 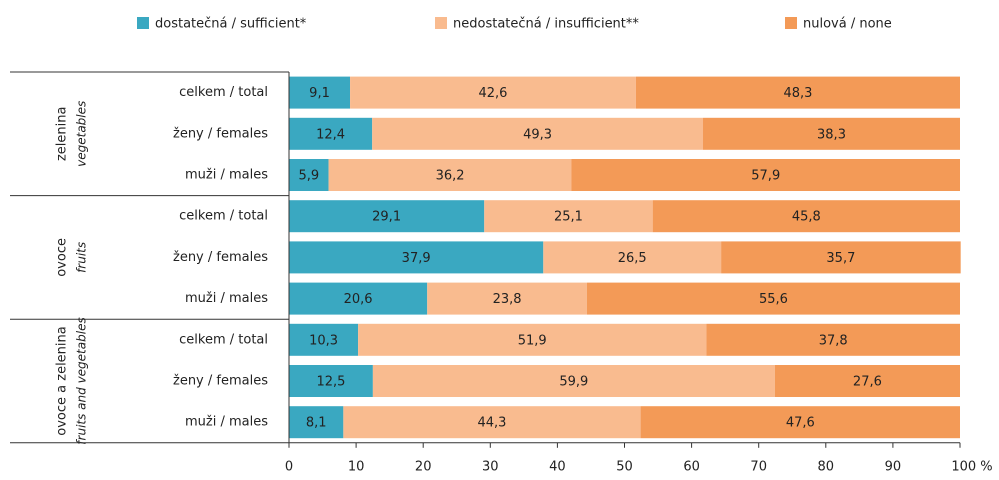 What do you see at coordinates (356, 466) in the screenshot?
I see `x-tick-label: 10` at bounding box center [356, 466].